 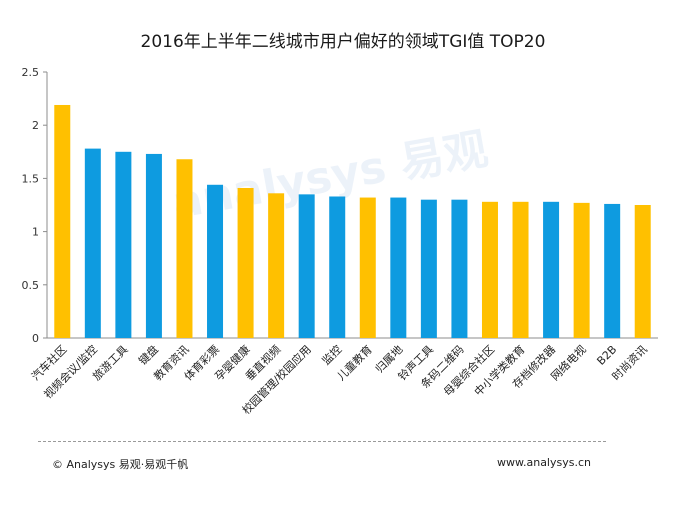 What do you see at coordinates (31, 72) in the screenshot?
I see `y-tick-label: 2.5` at bounding box center [31, 72].